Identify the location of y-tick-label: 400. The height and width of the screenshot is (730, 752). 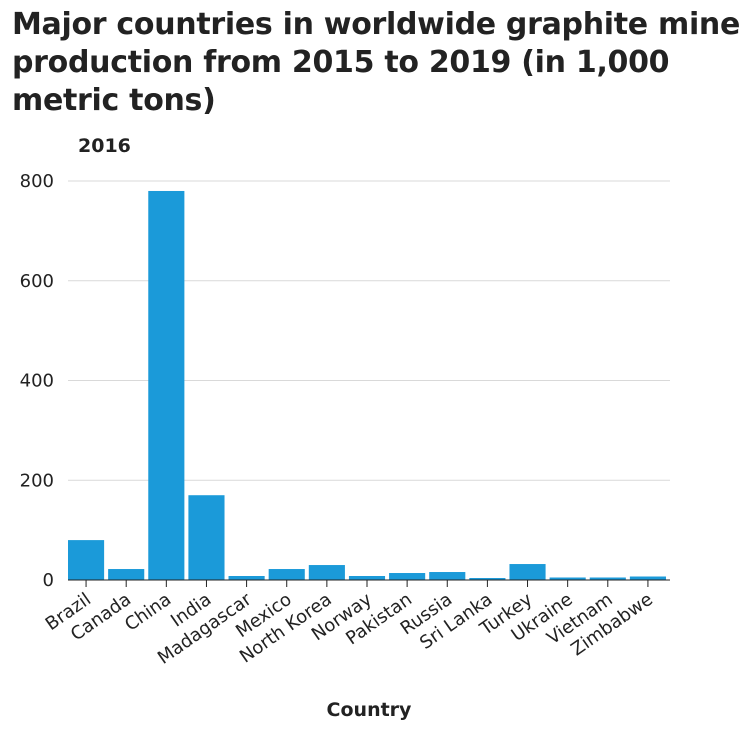
(37, 381).